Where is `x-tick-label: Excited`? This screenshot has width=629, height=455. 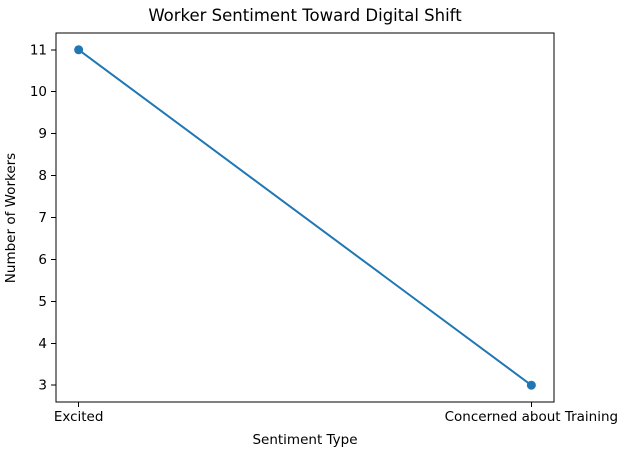
x-tick-label: Excited is located at coordinates (79, 417).